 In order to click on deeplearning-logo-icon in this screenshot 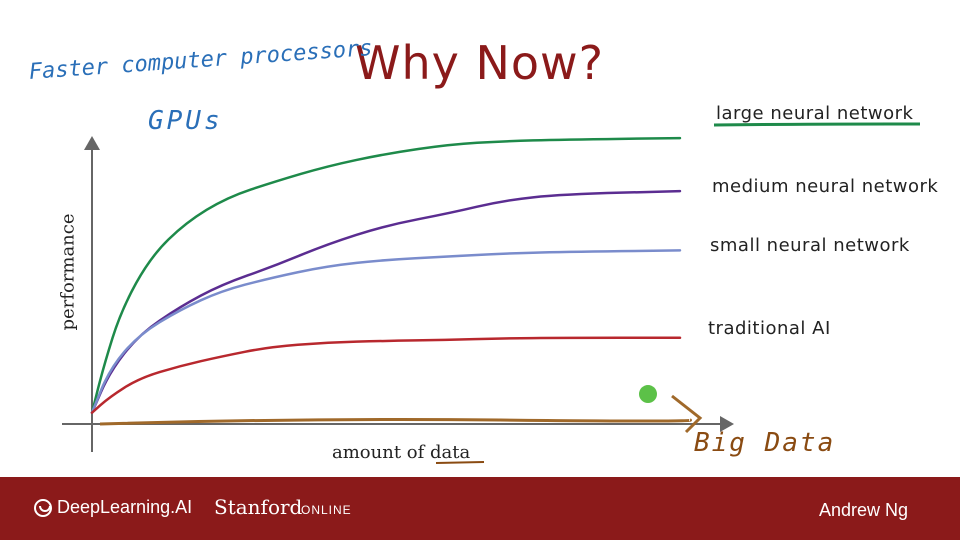, I will do `click(43, 508)`.